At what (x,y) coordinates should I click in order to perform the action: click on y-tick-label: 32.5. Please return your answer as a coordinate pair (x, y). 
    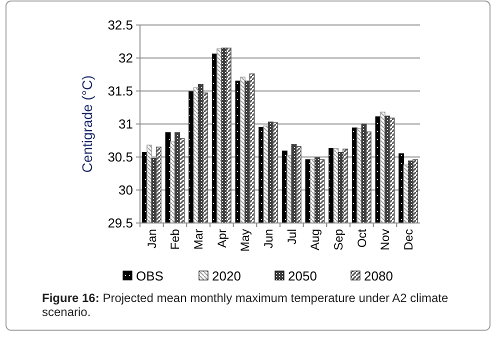
    Looking at the image, I should click on (120, 25).